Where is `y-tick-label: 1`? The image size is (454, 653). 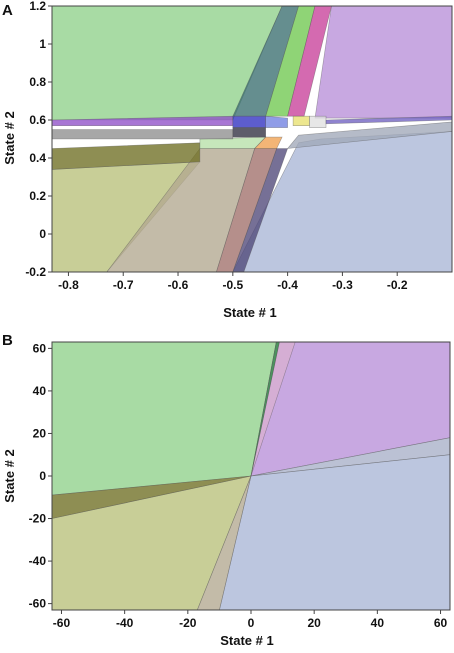
y-tick-label: 1 is located at coordinates (42, 44).